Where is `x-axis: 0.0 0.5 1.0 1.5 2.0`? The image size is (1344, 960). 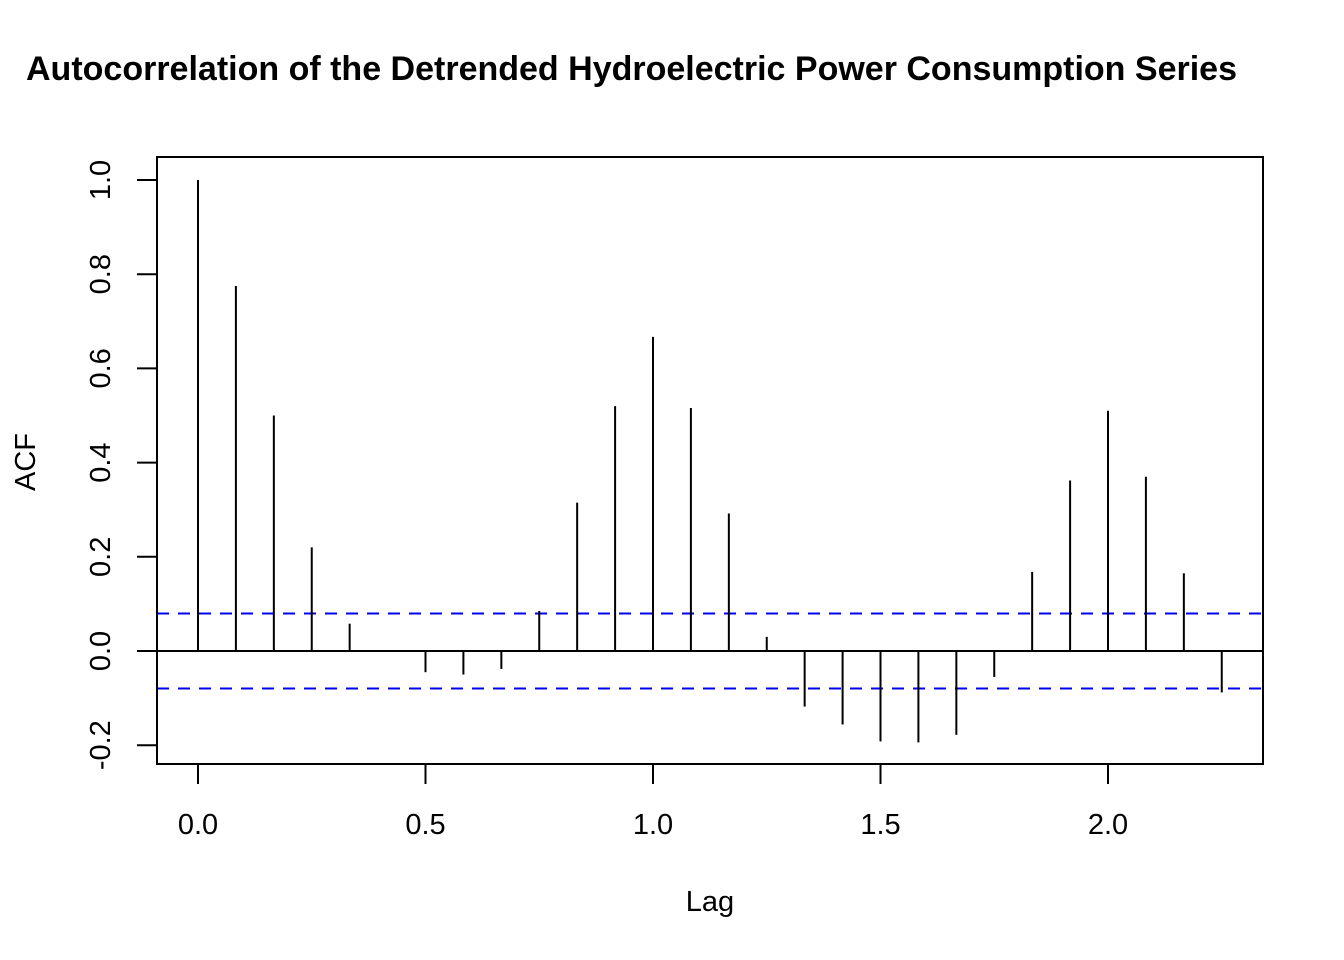 x-axis: 0.0 0.5 1.0 1.5 2.0 is located at coordinates (653, 802).